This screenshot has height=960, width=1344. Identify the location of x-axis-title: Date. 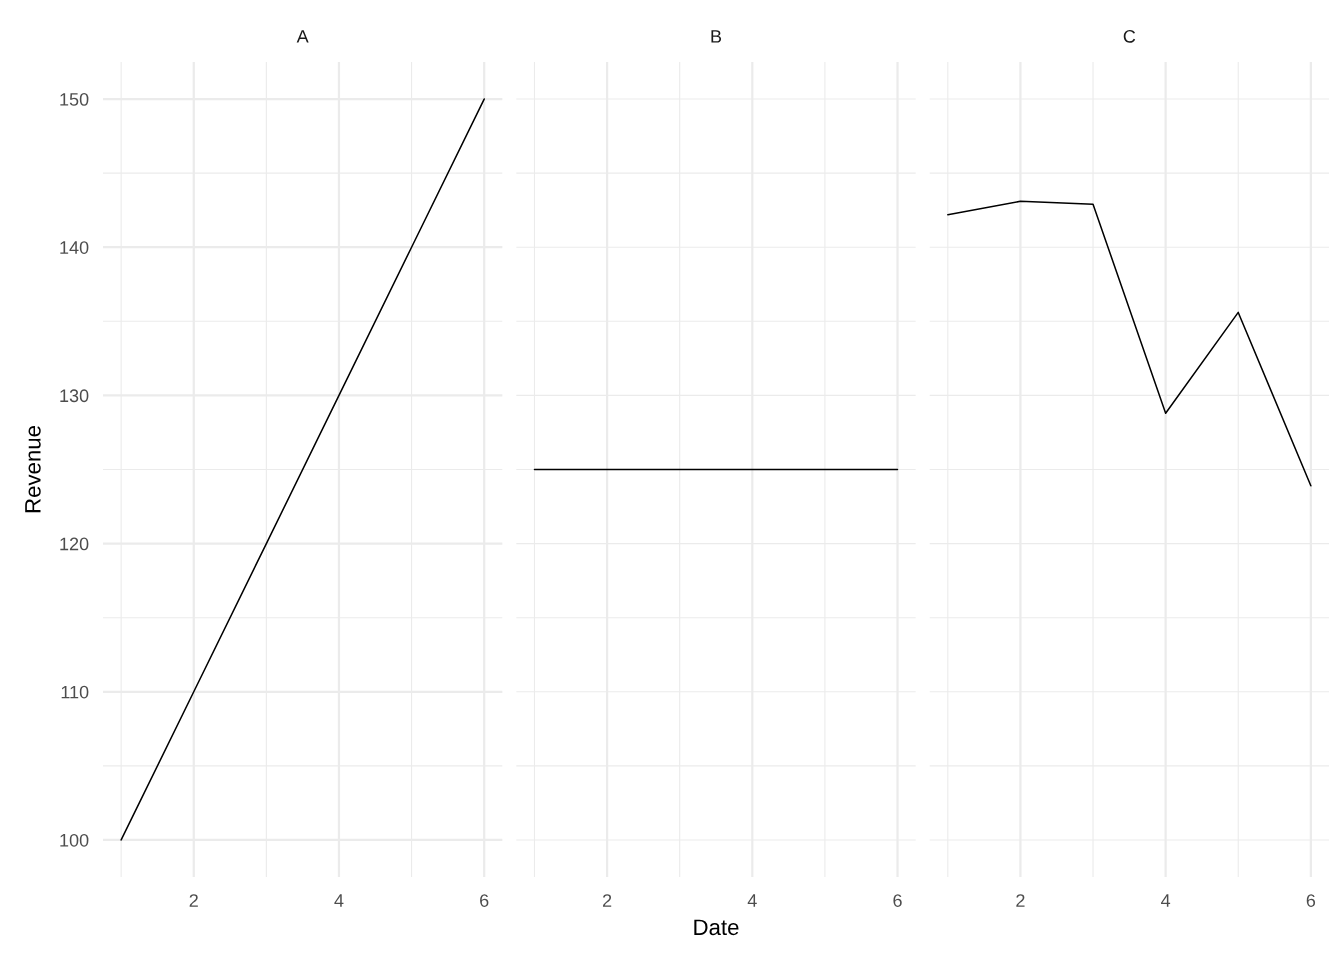
(716, 927).